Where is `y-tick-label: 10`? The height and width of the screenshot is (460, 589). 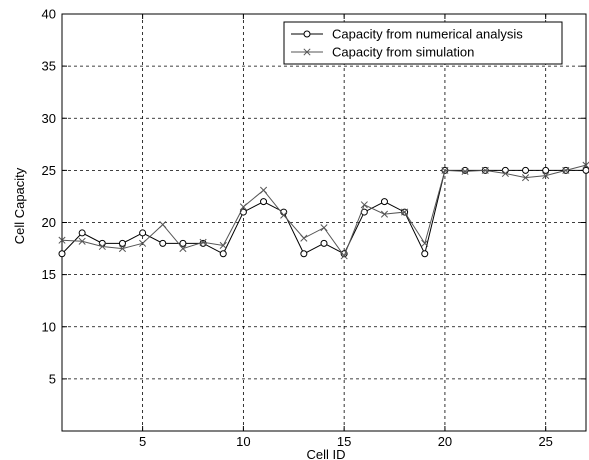 y-tick-label: 10 is located at coordinates (49, 326).